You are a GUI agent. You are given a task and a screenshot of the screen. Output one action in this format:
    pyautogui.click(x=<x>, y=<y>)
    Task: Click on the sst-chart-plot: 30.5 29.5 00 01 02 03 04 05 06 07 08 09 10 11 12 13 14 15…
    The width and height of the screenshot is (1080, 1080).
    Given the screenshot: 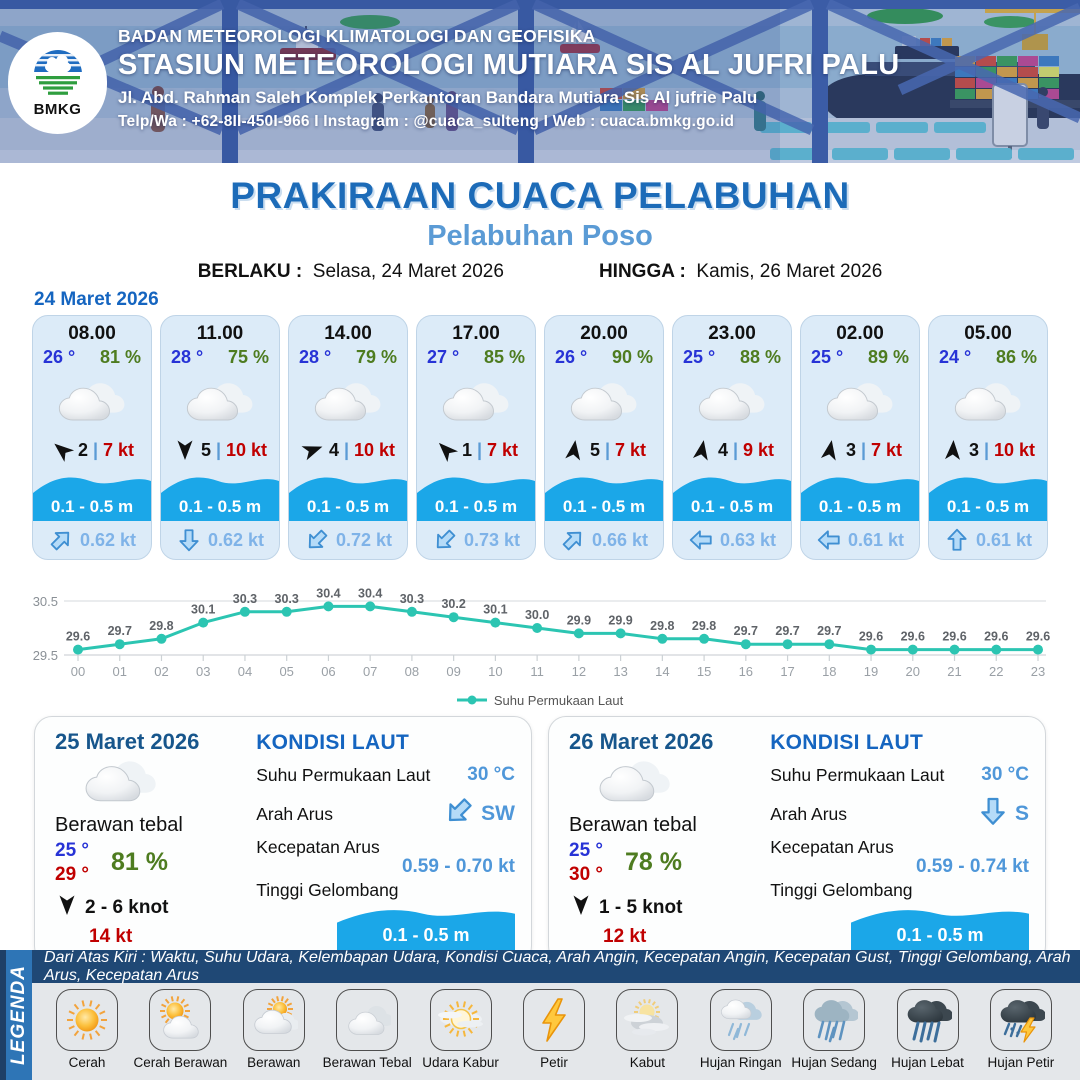 What is the action you would take?
    pyautogui.click(x=540, y=628)
    